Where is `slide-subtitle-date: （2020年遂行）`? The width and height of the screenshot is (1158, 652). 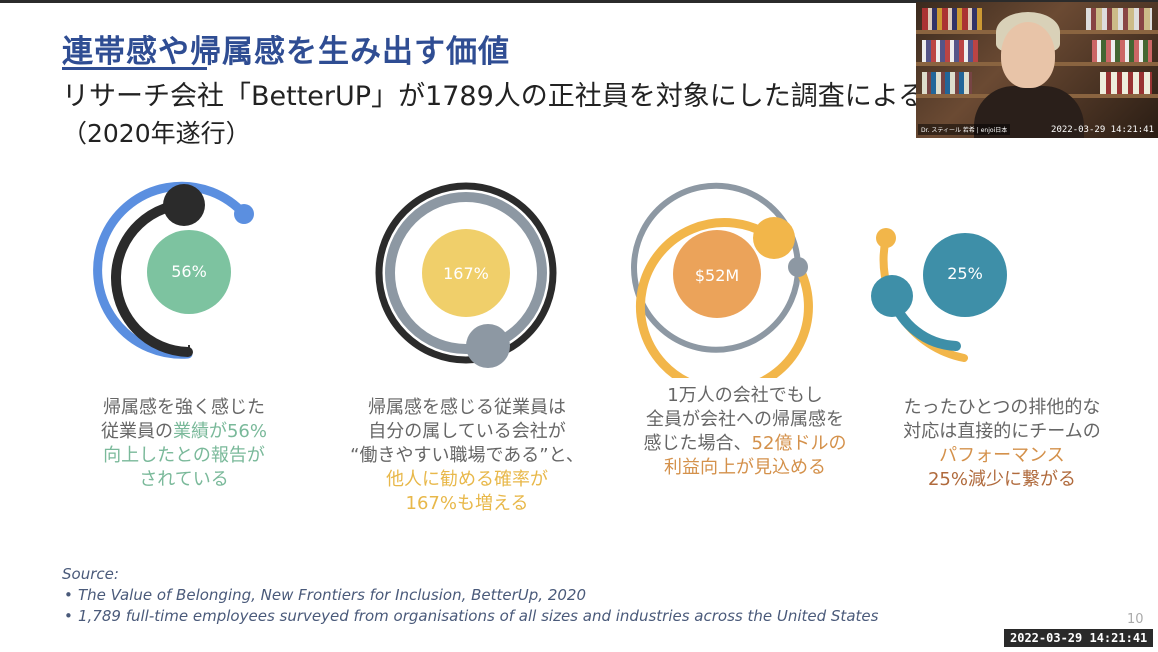 slide-subtitle-date: （2020年遂行） is located at coordinates (156, 133).